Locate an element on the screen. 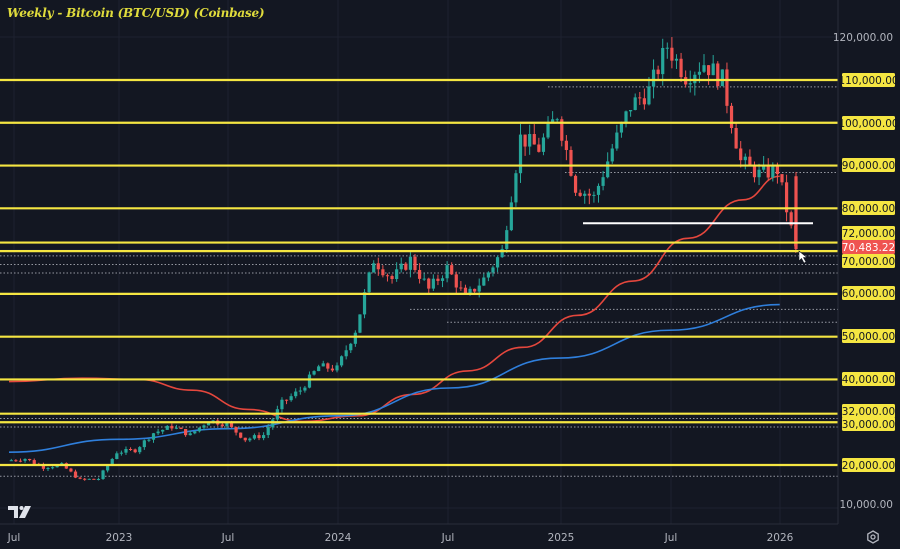 This screenshot has width=900, height=549. price-level-label: 90,000.00 is located at coordinates (868, 166).